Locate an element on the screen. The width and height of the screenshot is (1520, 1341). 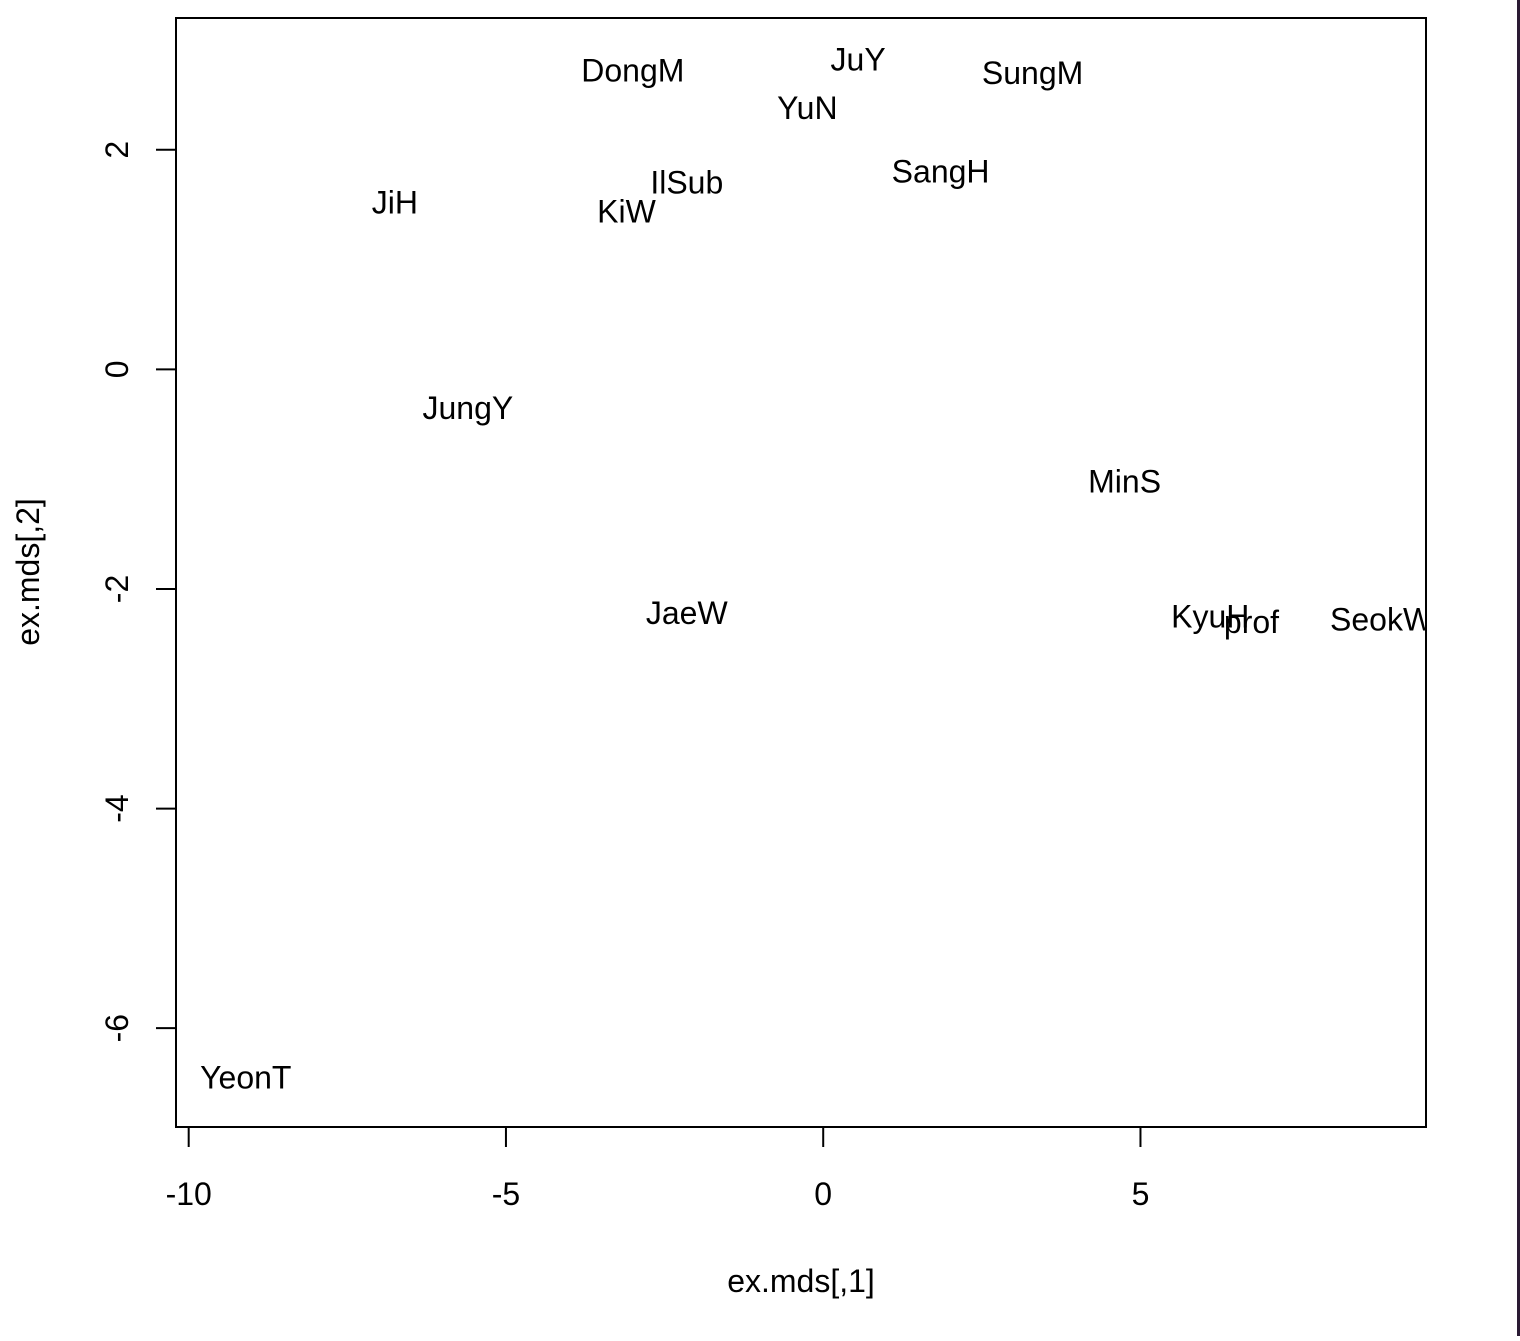
y-axis: -6 -4 -2 0 2 is located at coordinates (138, 591).